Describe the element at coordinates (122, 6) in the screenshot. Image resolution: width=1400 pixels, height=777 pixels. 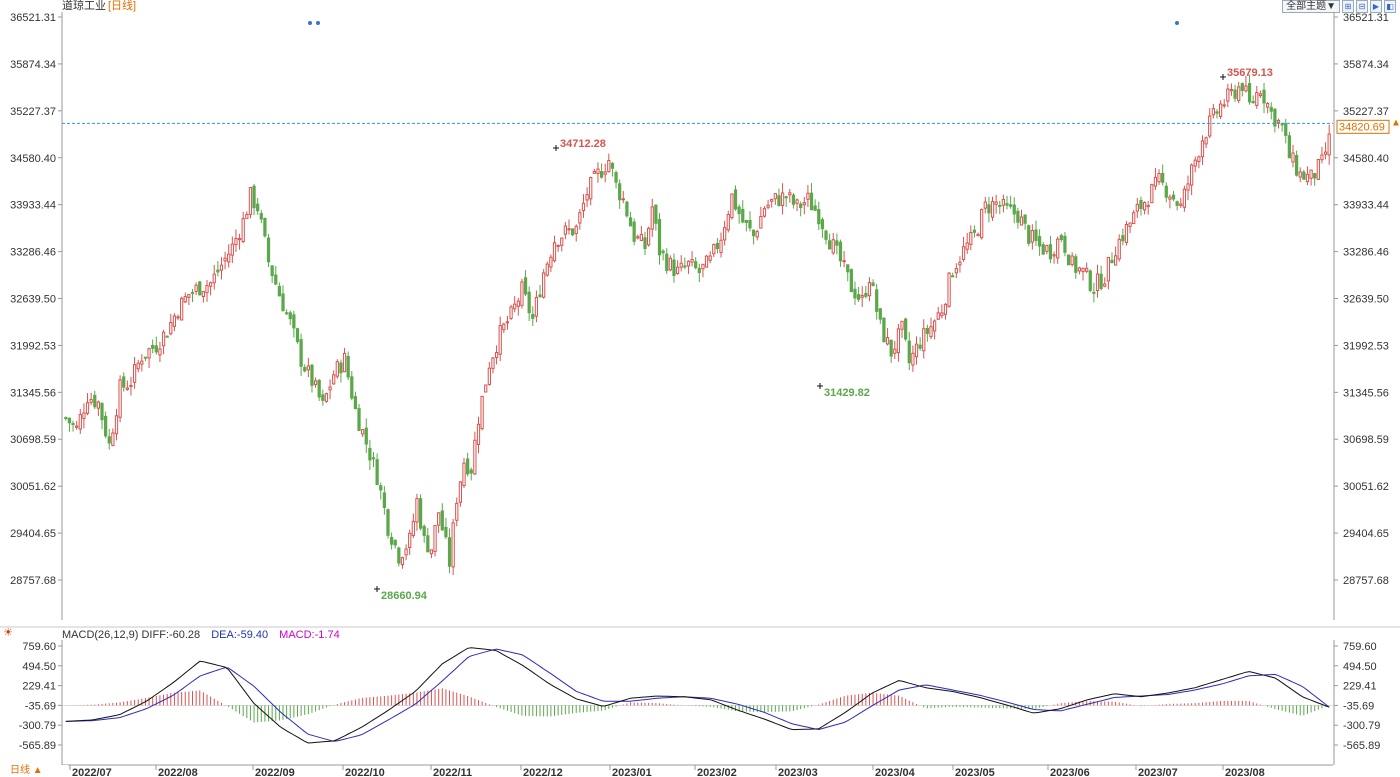
I see `period-label: [日线]` at that location.